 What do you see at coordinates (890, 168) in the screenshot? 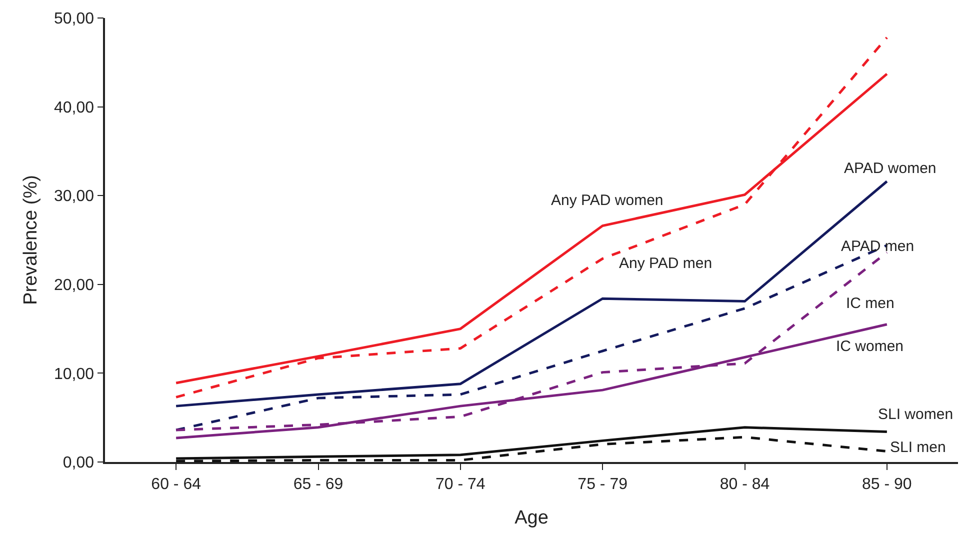
I see `annotation: APAD women` at bounding box center [890, 168].